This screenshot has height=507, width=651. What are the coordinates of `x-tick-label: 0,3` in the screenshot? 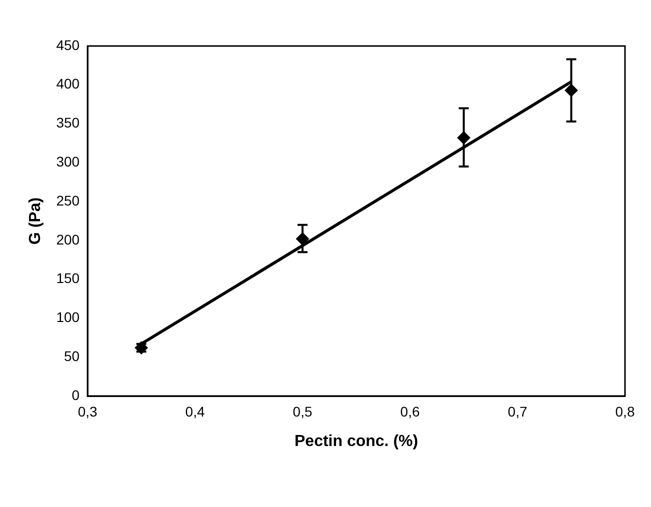 It's located at (88, 411).